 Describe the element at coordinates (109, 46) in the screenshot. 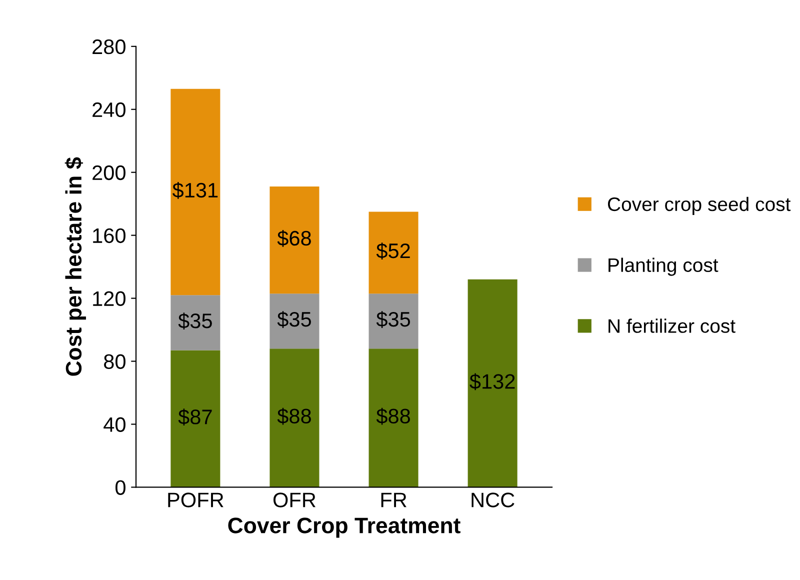

I see `y-tick-label: 280` at that location.